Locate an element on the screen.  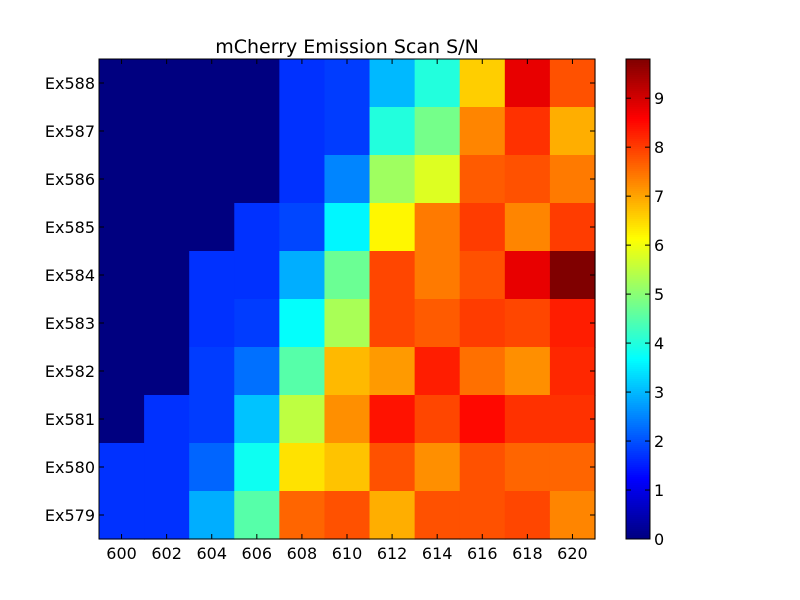
colorbar-tick-label: 1 is located at coordinates (659, 490).